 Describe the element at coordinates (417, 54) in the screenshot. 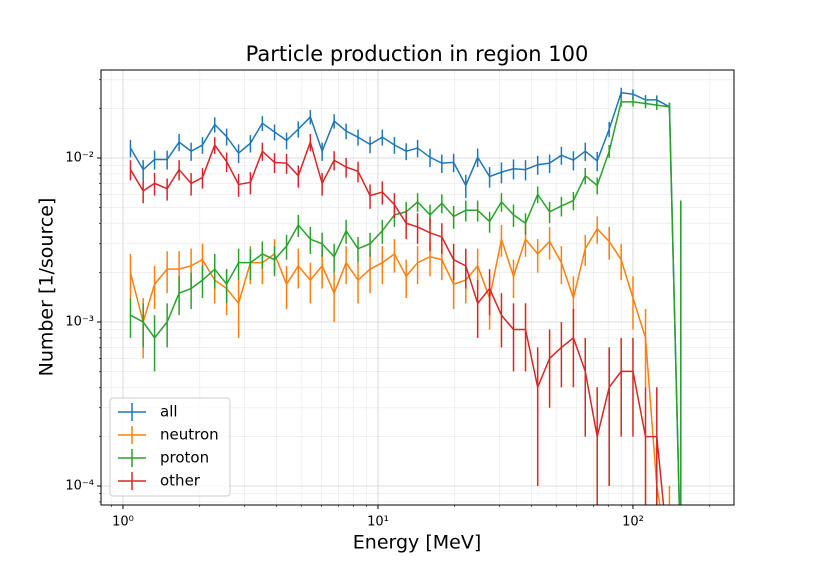

I see `chart-title: Particle production in region 100` at that location.